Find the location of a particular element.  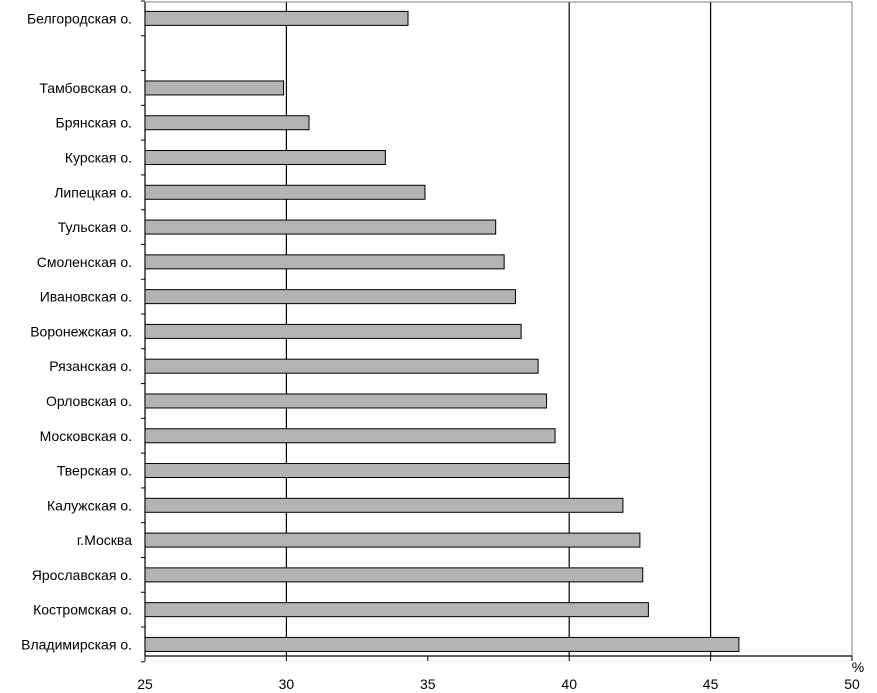

category-label-17: Костромская о. is located at coordinates (82, 610).